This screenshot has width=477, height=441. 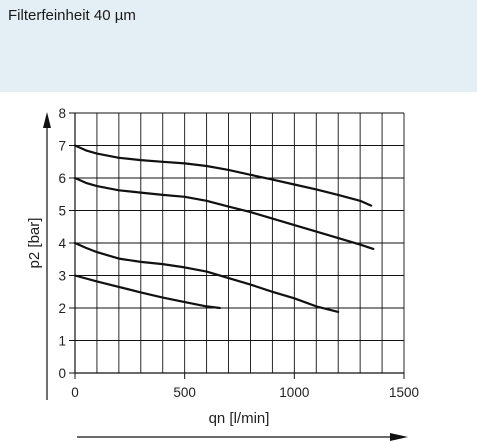 What do you see at coordinates (34, 243) in the screenshot?
I see `y-axis-label: p2 [bar]` at bounding box center [34, 243].